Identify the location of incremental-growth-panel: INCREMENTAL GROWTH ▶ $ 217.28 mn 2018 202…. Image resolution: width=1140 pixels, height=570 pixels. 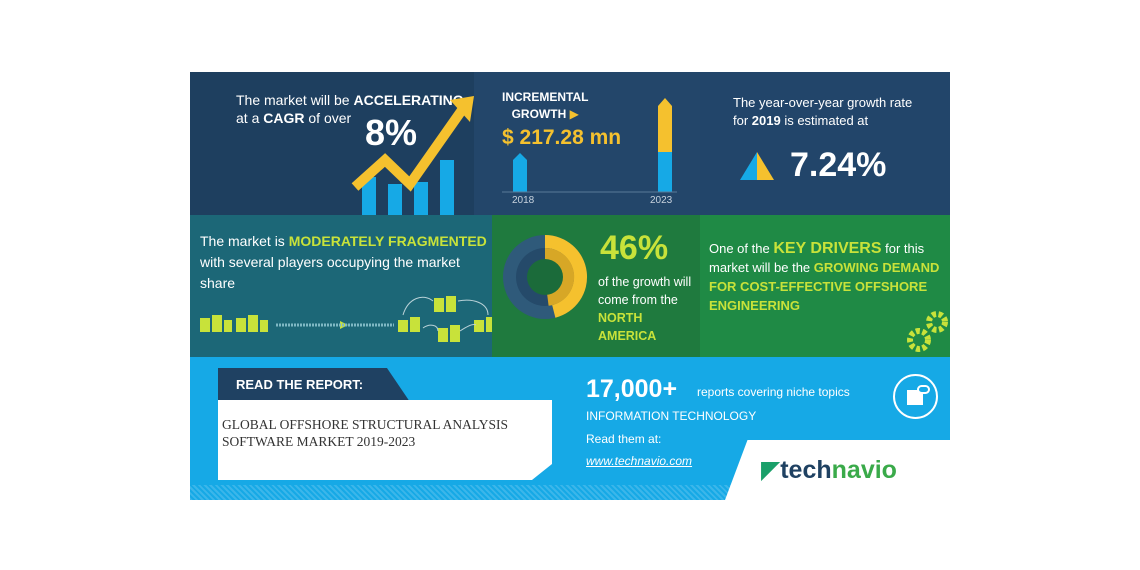
(587, 143).